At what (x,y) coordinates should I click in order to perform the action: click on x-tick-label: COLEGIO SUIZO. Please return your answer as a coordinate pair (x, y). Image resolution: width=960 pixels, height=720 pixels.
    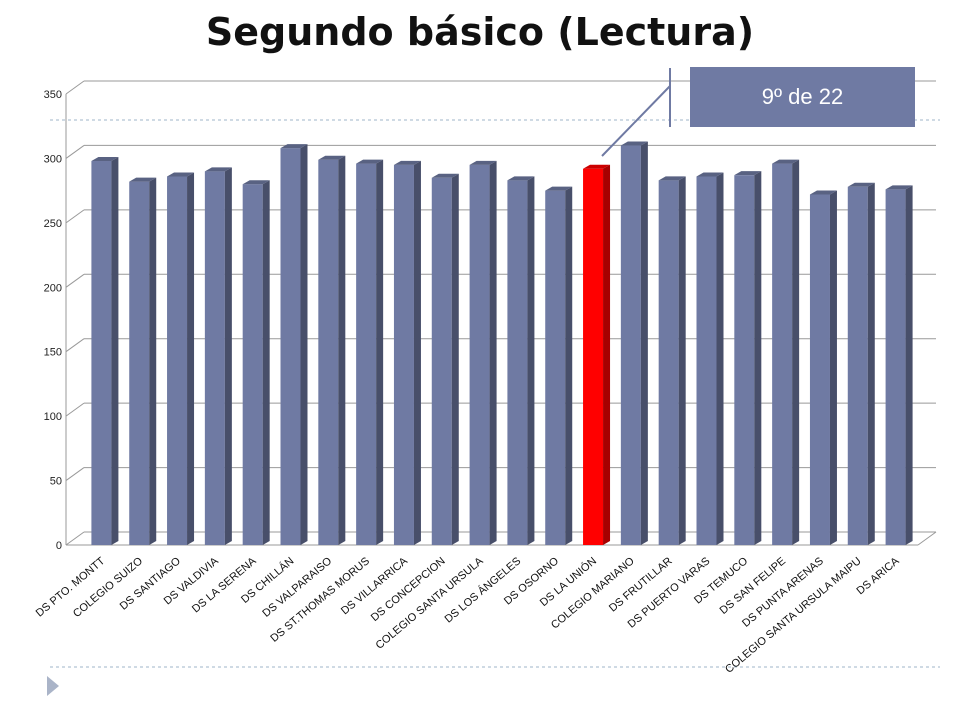
    Looking at the image, I should click on (108, 587).